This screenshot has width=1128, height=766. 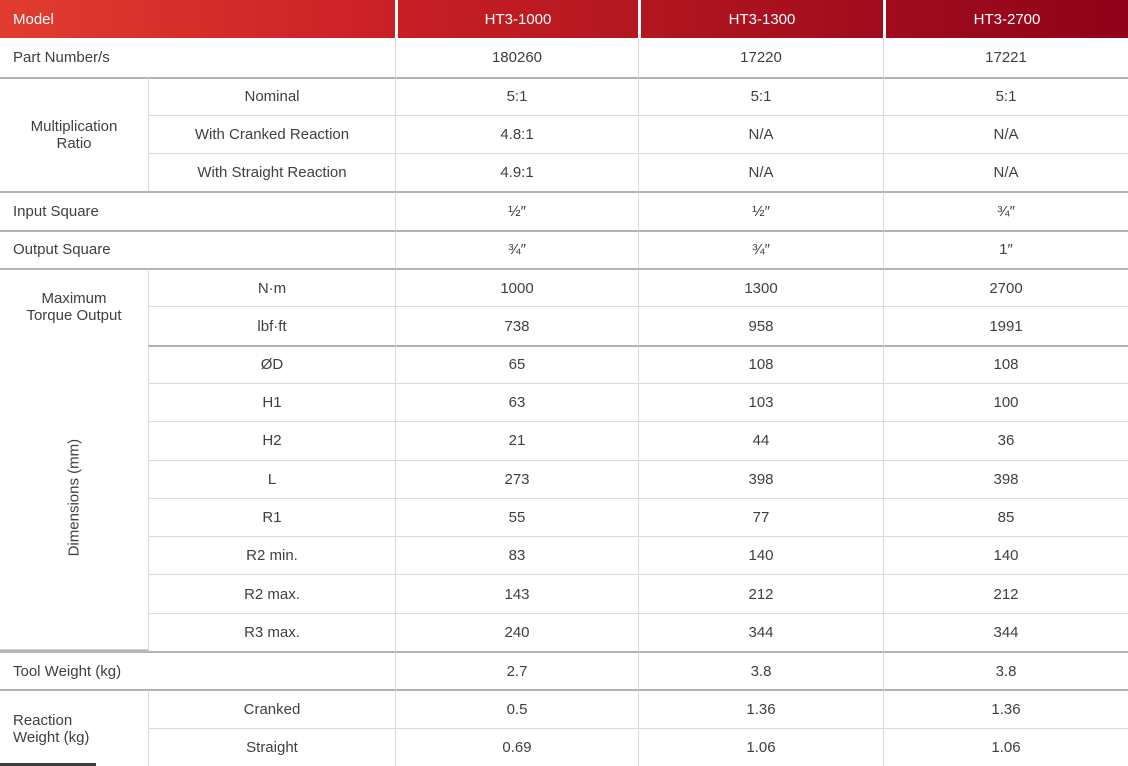 What do you see at coordinates (760, 172) in the screenshot?
I see `ratio-straight-value-2: N/A` at bounding box center [760, 172].